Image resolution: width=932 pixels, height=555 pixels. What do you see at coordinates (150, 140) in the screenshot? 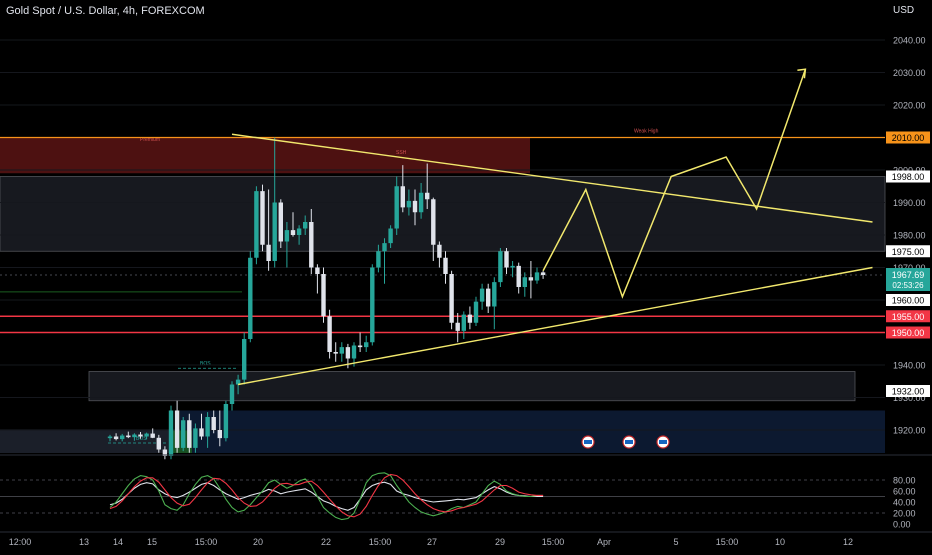
I see `premium-label: Premium` at bounding box center [150, 140].